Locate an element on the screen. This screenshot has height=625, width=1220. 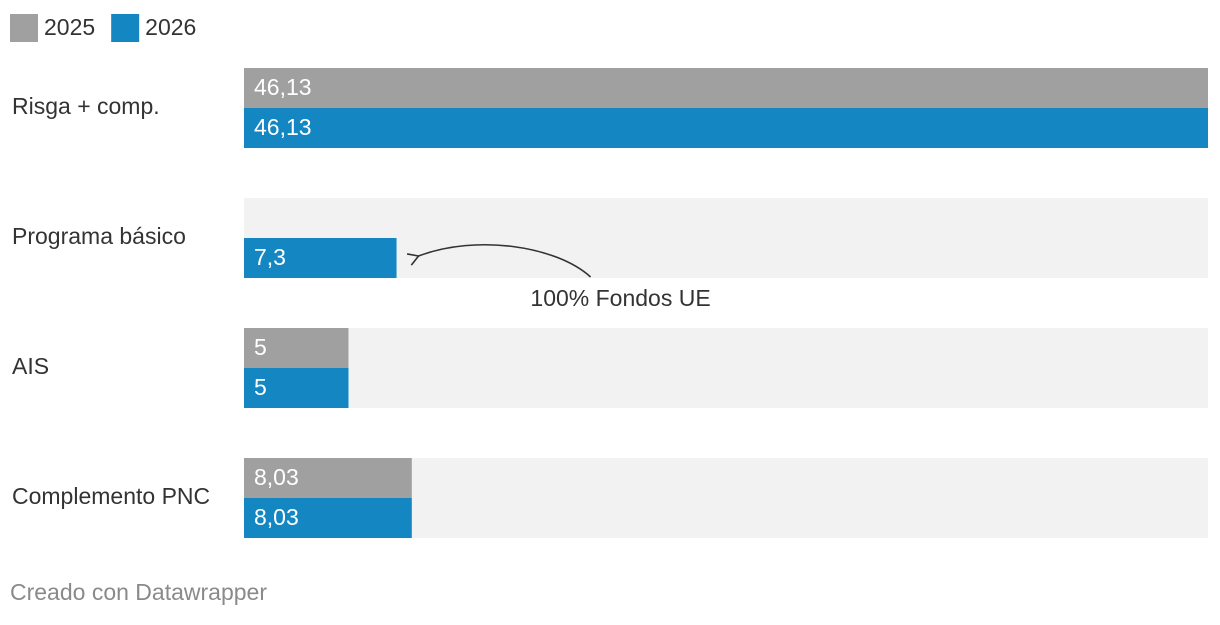
category-label: Risga + comp. is located at coordinates (86, 106).